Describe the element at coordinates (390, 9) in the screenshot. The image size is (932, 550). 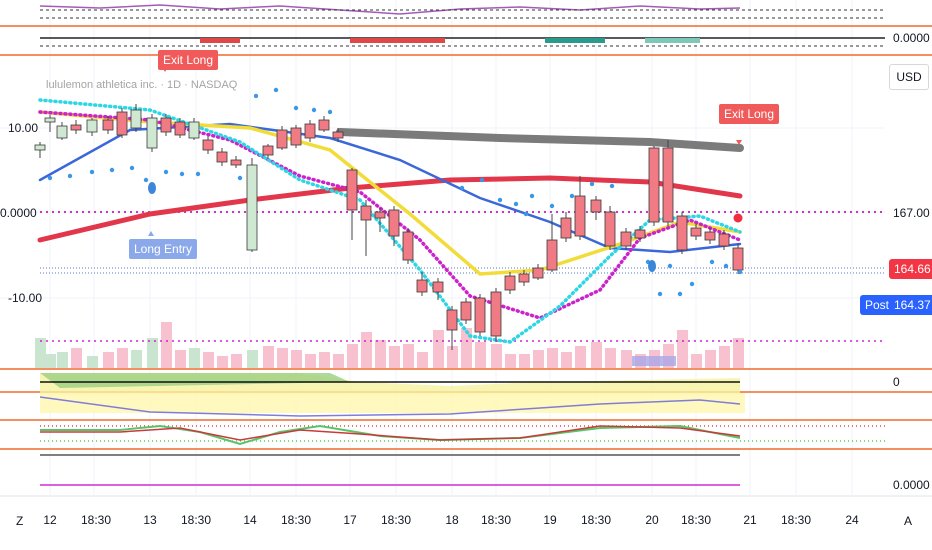
I see `top-oscillator` at that location.